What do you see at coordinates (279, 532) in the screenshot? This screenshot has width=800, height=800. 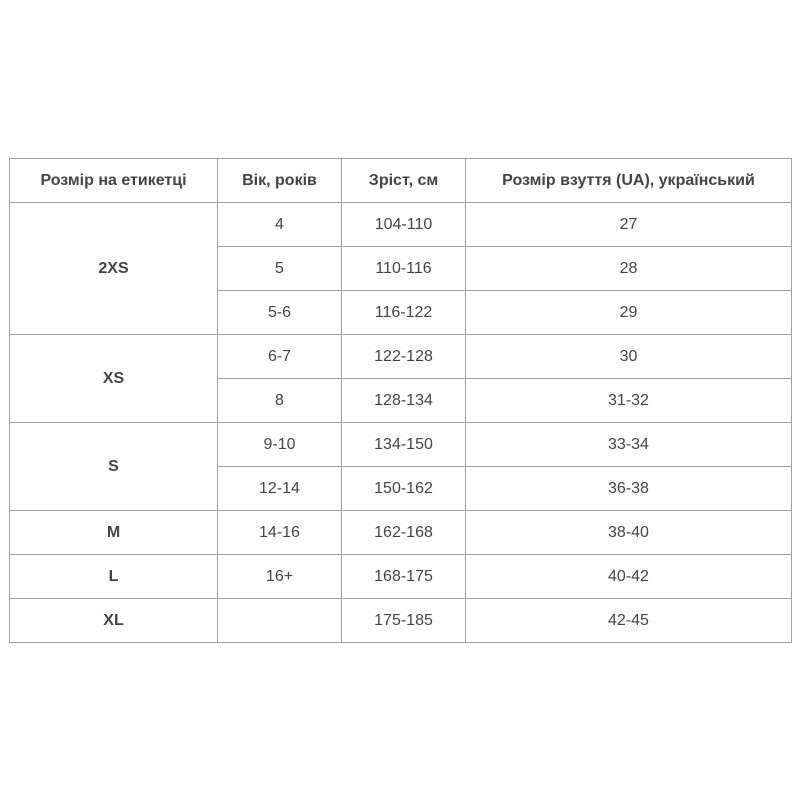 I see `age-cell: 14-16` at bounding box center [279, 532].